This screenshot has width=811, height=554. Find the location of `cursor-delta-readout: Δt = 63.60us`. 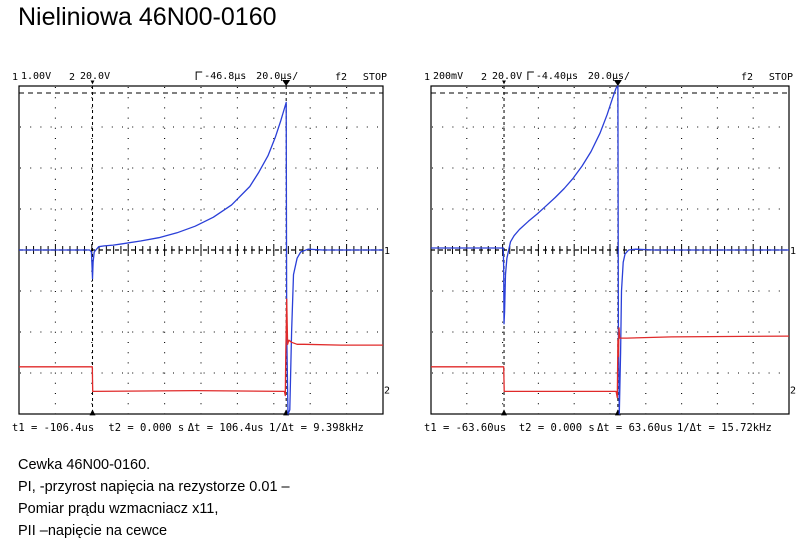

cursor-delta-readout: Δt = 63.60us is located at coordinates (635, 428).